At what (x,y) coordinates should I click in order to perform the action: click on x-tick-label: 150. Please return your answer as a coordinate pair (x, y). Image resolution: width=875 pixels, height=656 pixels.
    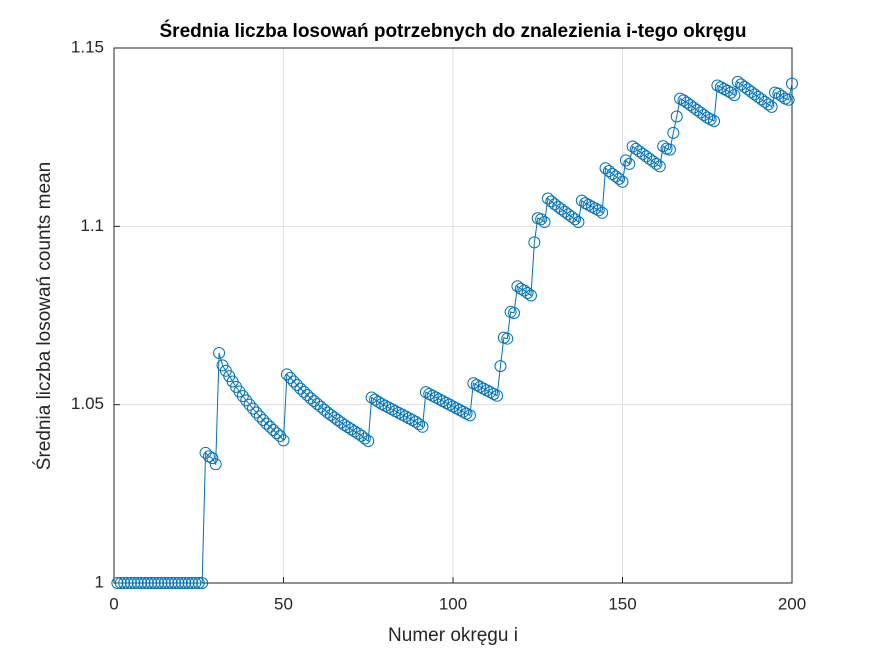
    Looking at the image, I should click on (622, 603).